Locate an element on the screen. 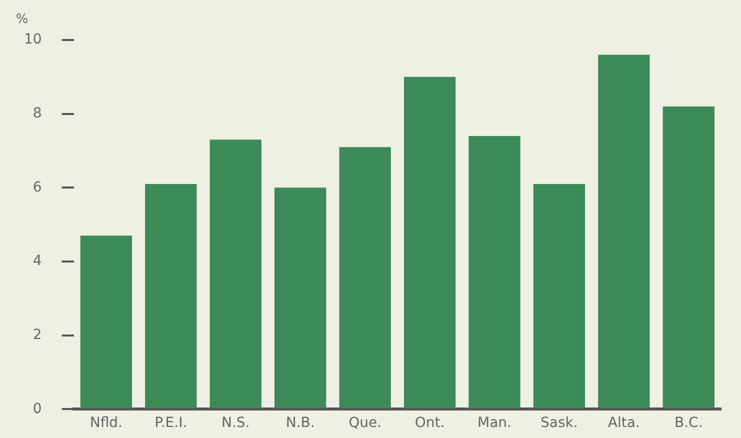 This screenshot has height=438, width=741. x-tick-label: Que. is located at coordinates (365, 423).